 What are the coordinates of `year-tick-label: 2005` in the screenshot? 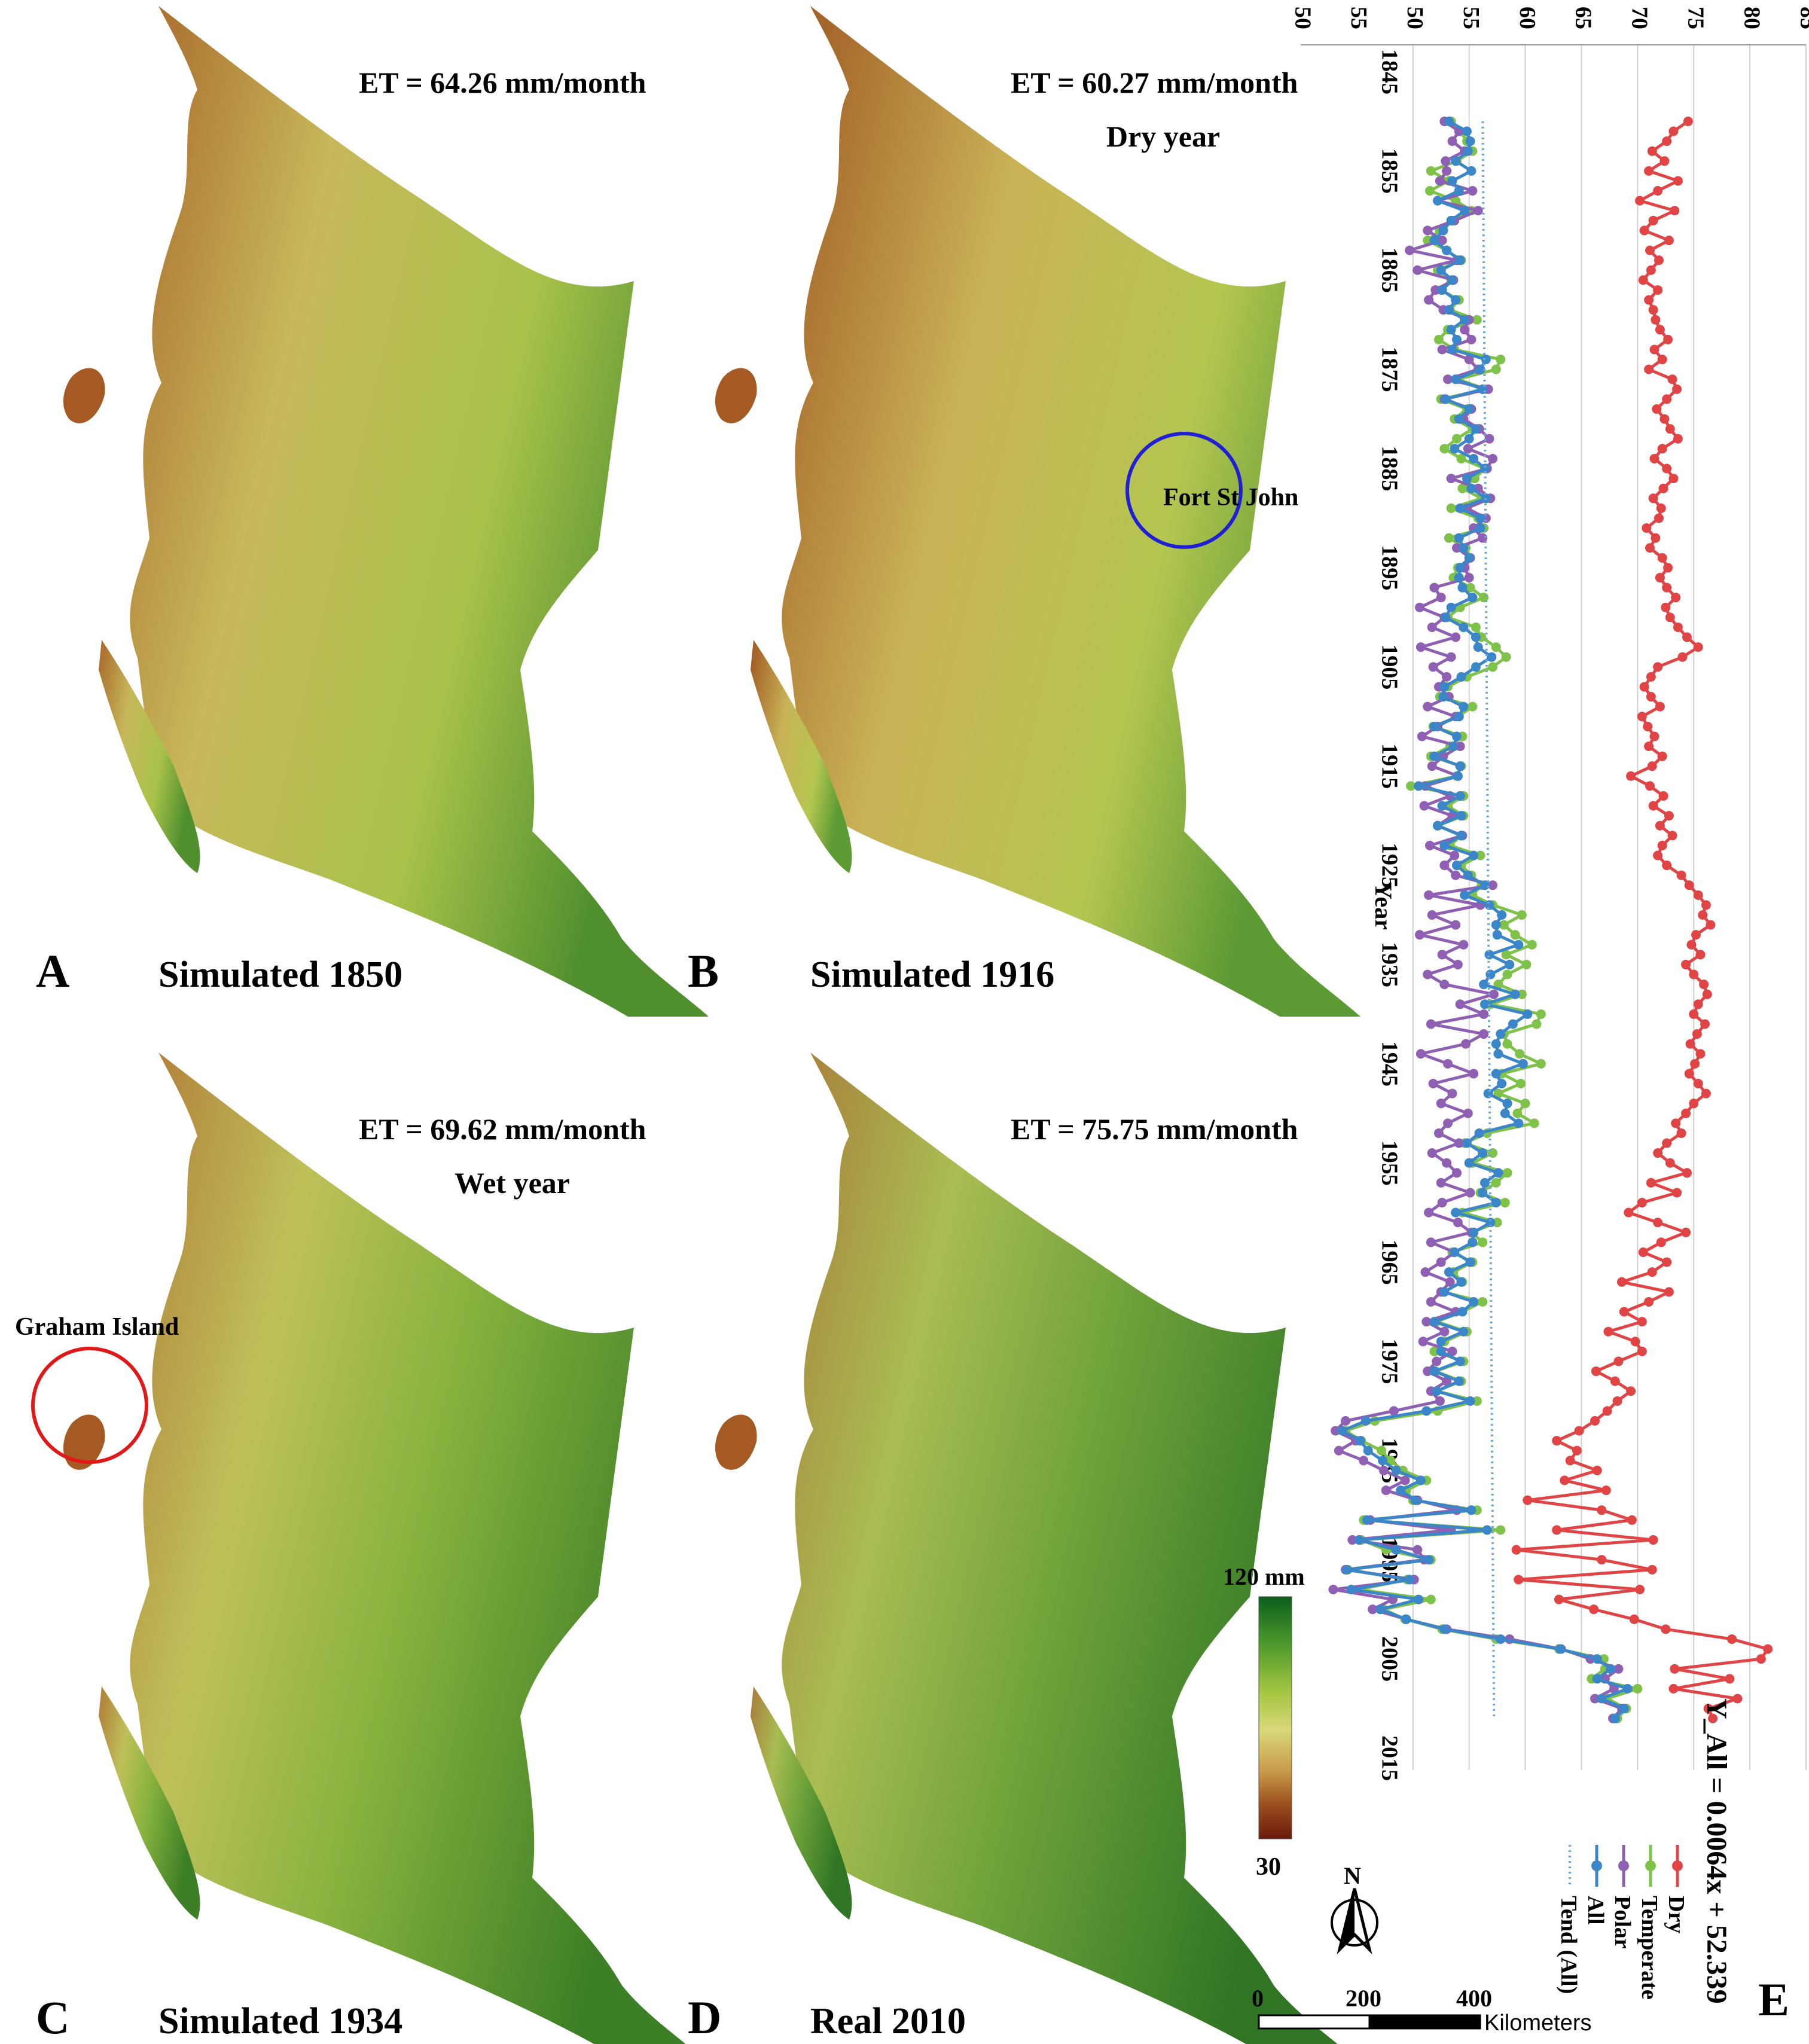 It's located at (1390, 1659).